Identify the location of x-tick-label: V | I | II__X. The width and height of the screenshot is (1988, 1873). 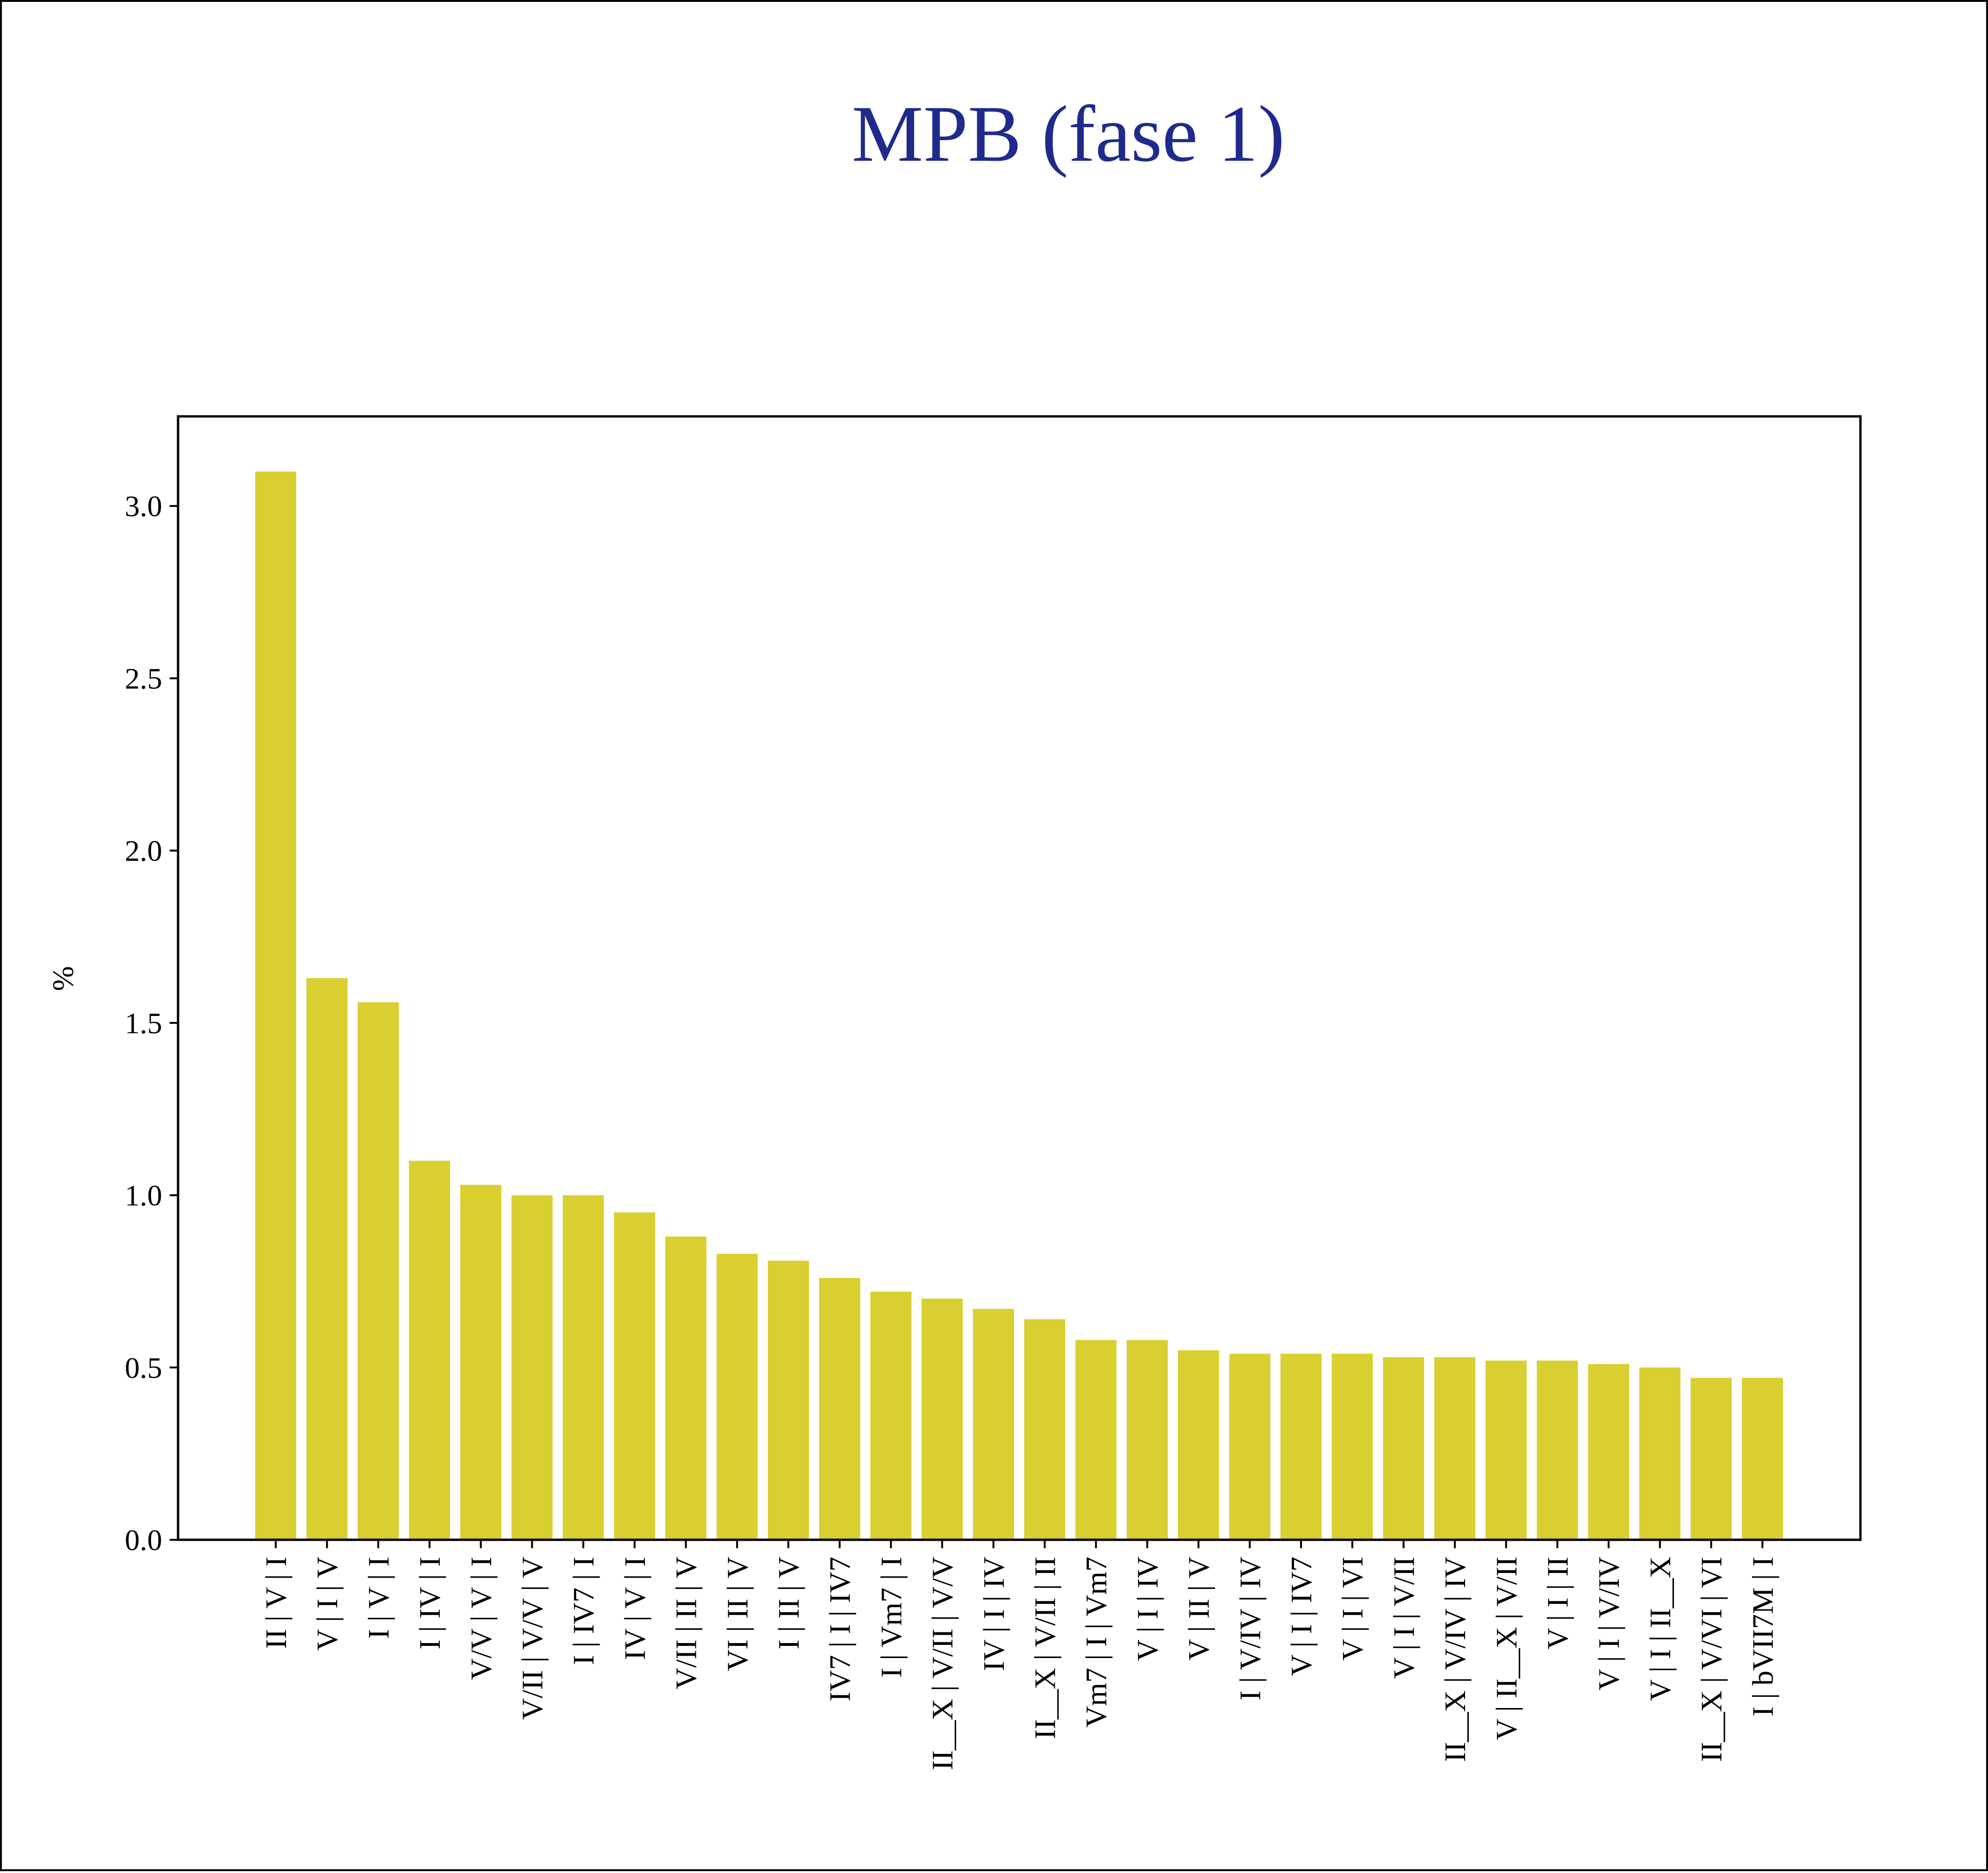
(1660, 1629).